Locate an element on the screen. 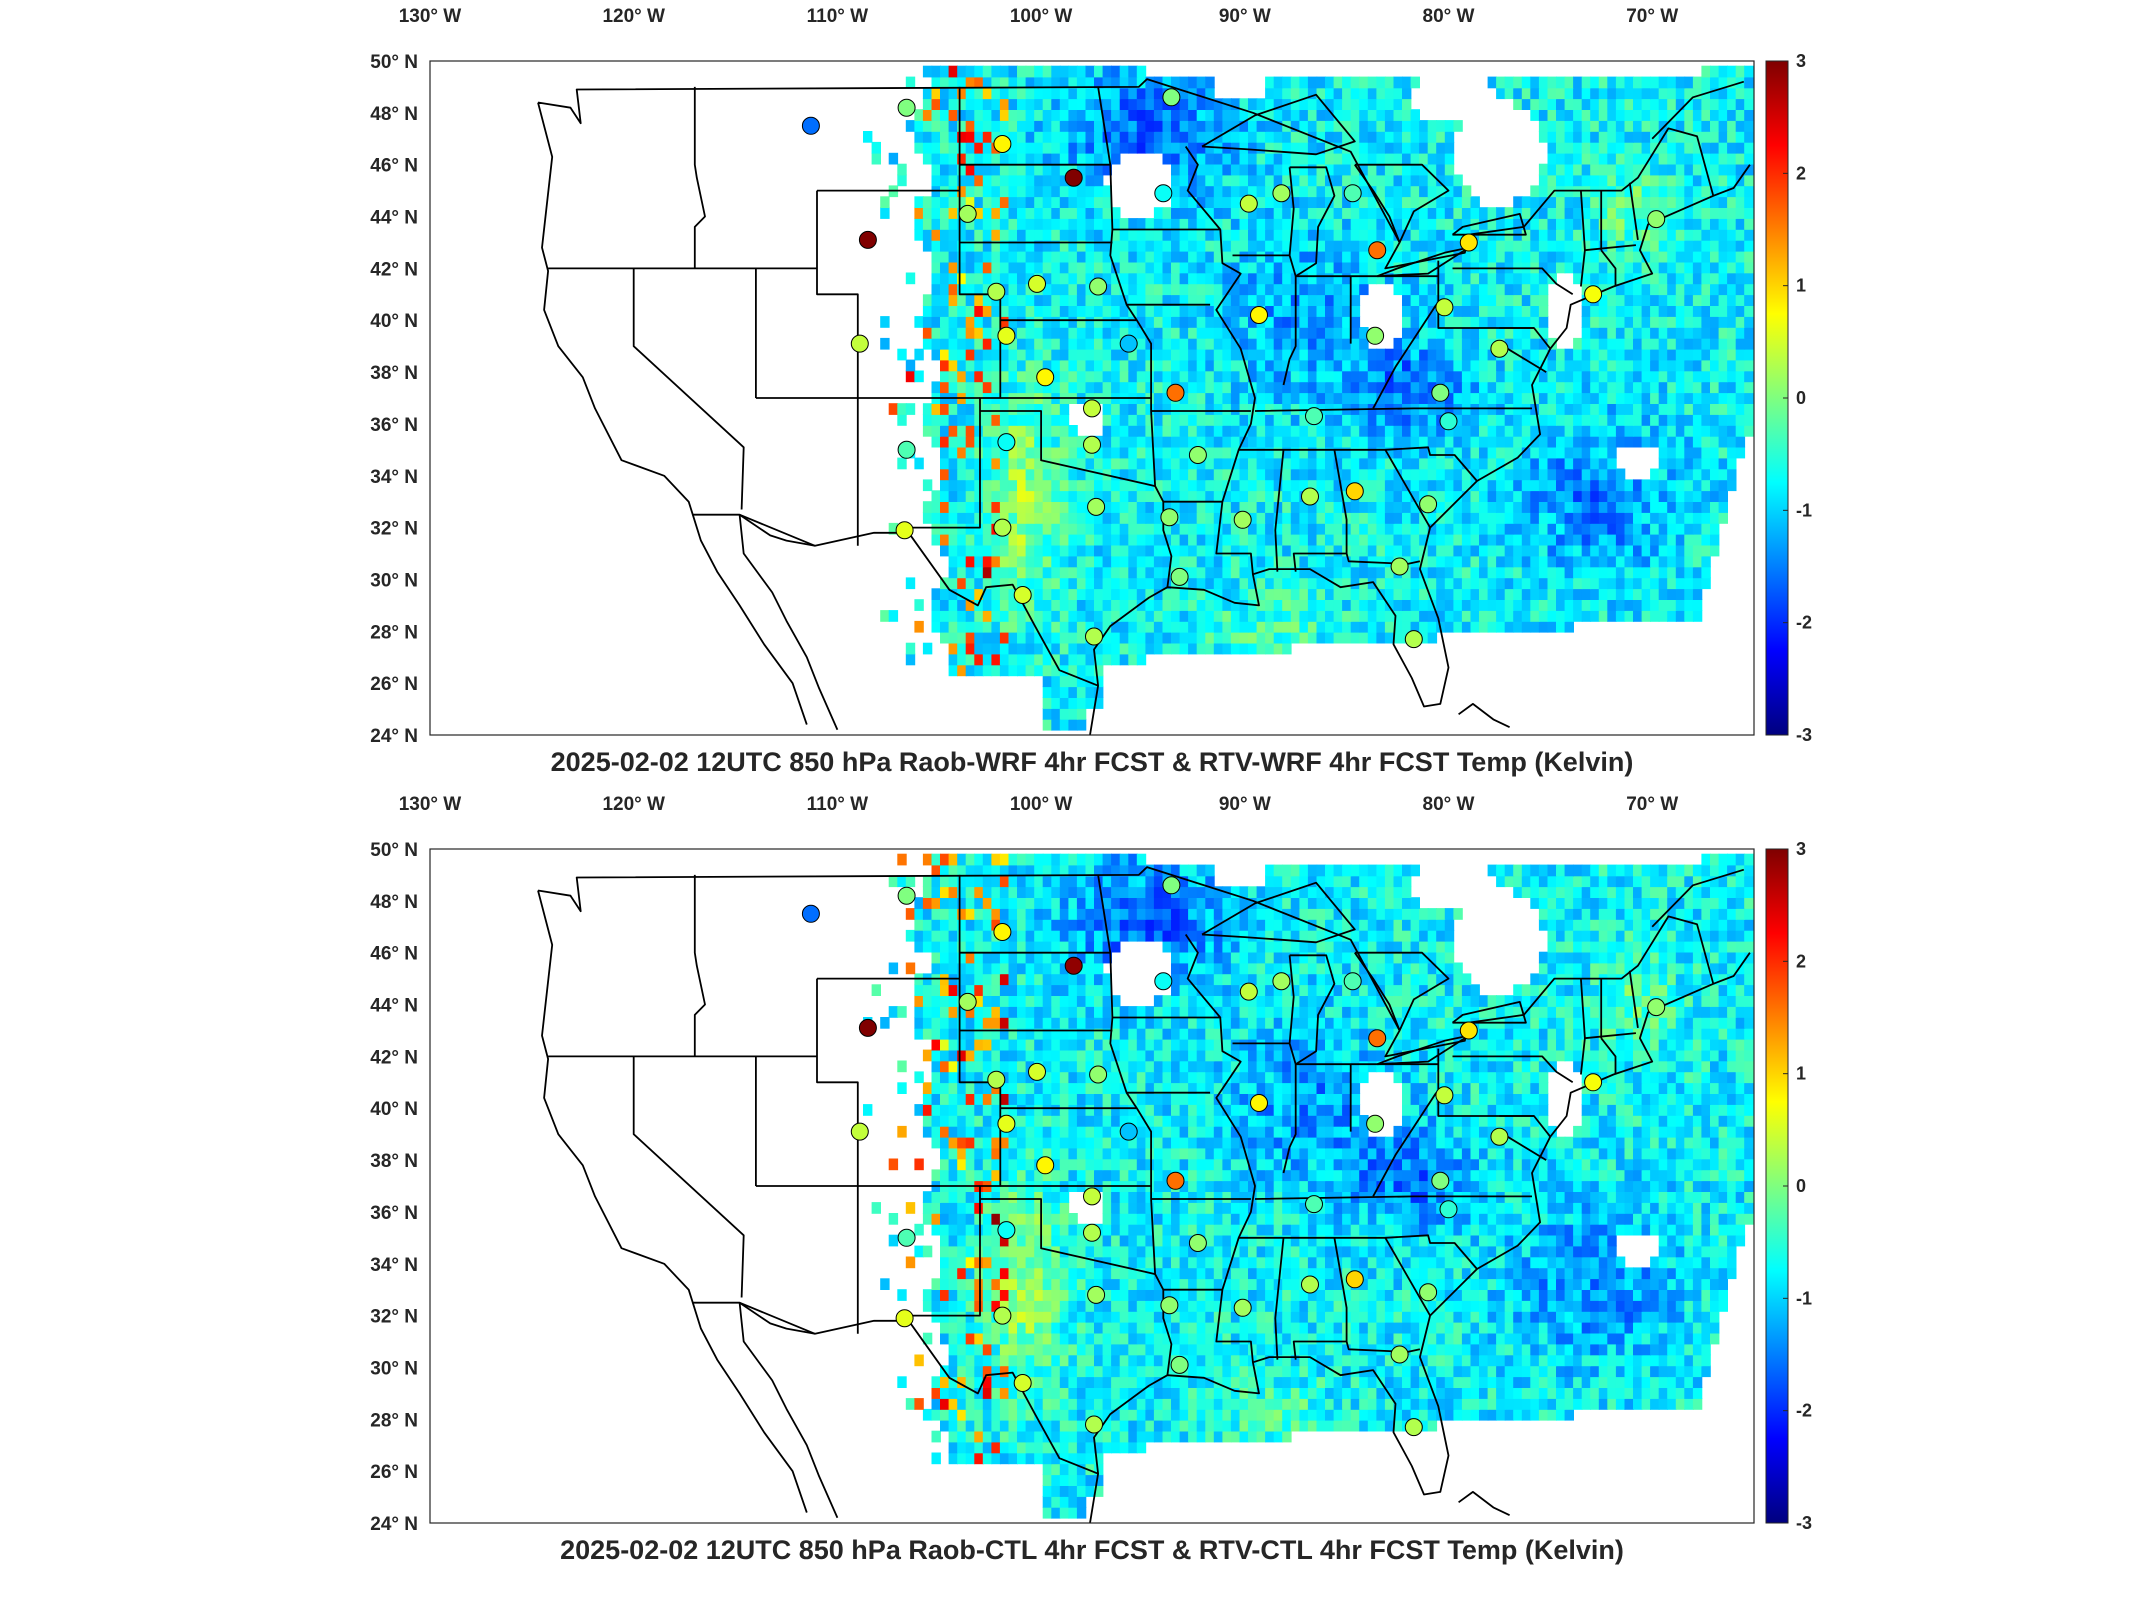 This screenshot has height=1600, width=2133. lon-tick-label: 80° W is located at coordinates (1449, 804).